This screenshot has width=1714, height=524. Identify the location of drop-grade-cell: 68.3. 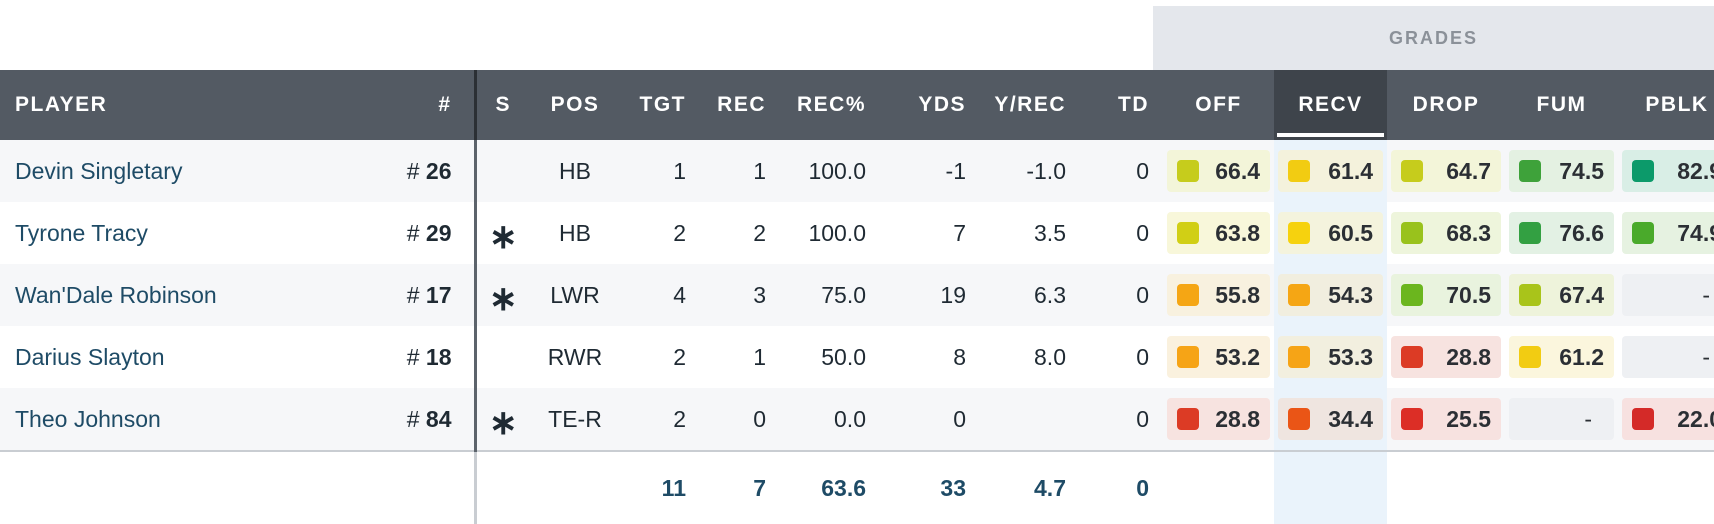
(1446, 233).